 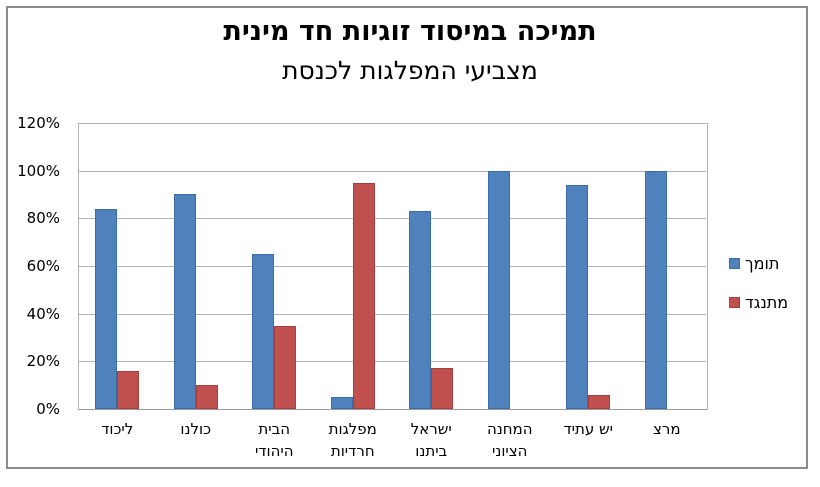 I want to click on x-axis-label-line: ישראל, so click(x=431, y=429).